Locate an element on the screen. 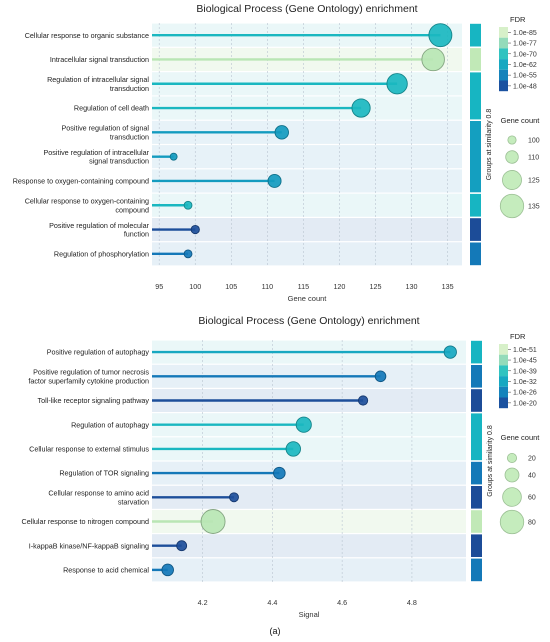 The width and height of the screenshot is (550, 642). category-label-line: function is located at coordinates (136, 234).